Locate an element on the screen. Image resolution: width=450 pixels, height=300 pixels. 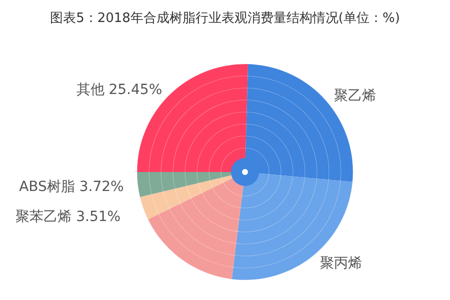
chart-title: 图表5：2018年合成树脂行业表观消费量结构情况(单位：%) is located at coordinates (225, 18).